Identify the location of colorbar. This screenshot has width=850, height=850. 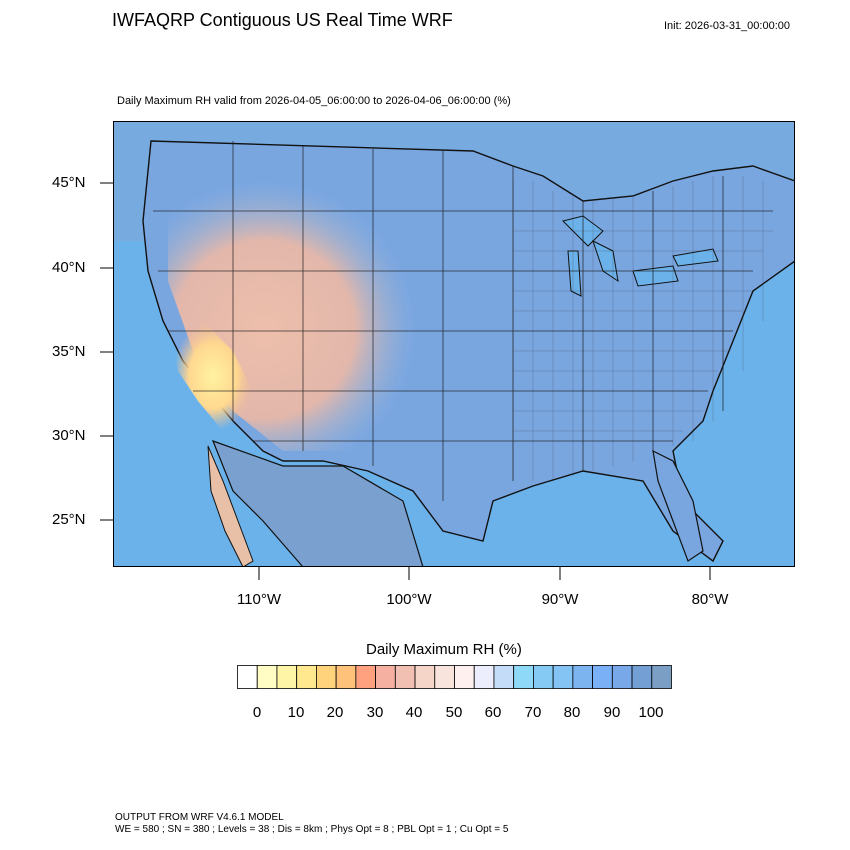
(454, 677).